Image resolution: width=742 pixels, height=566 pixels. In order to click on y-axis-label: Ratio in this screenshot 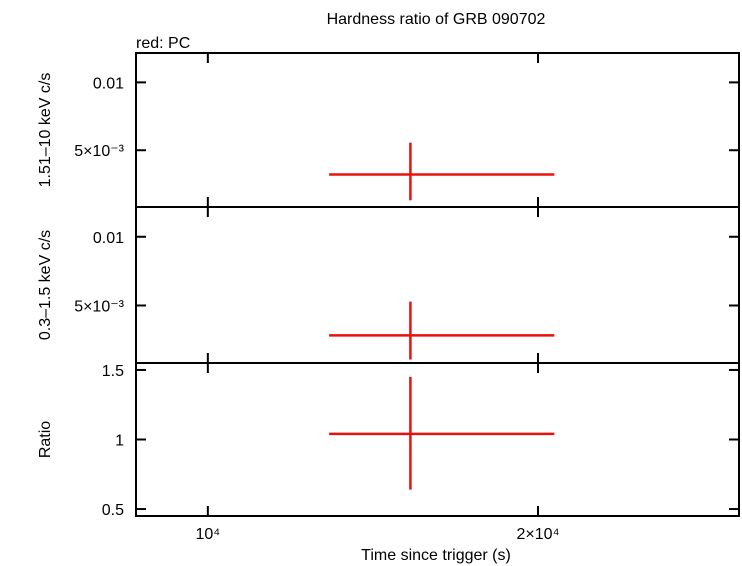, I will do `click(45, 439)`.